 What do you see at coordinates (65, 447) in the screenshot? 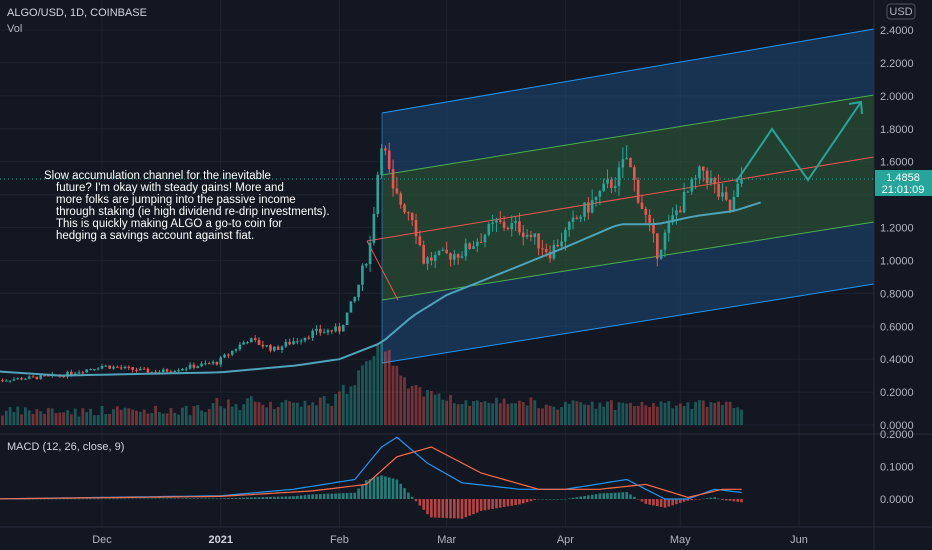
I see `macd-label: MACD (12, 26, close, 9)` at bounding box center [65, 447].